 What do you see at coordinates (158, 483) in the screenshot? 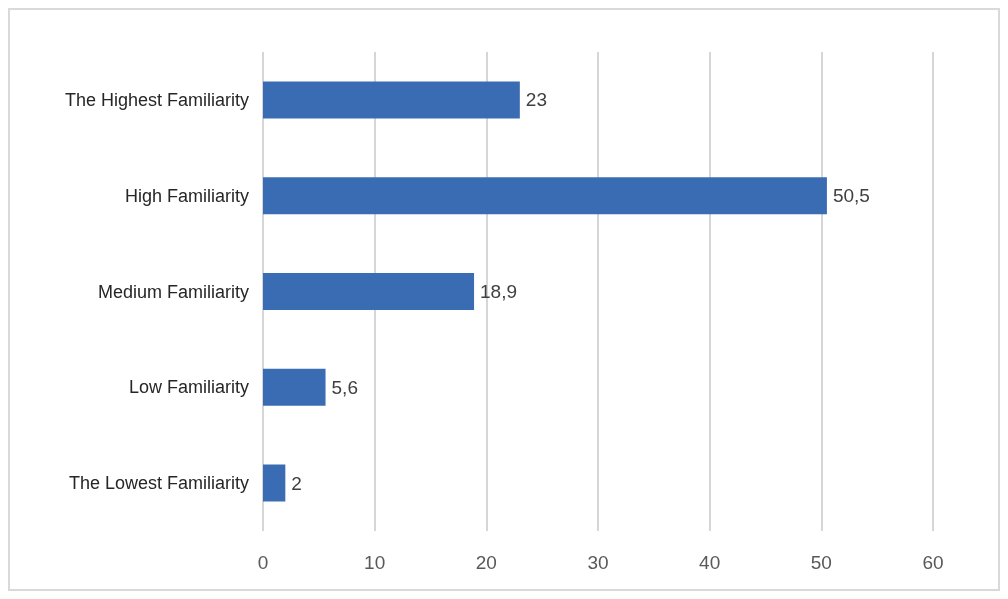
I see `y-tick-label: The Lowest Familiarity` at bounding box center [158, 483].